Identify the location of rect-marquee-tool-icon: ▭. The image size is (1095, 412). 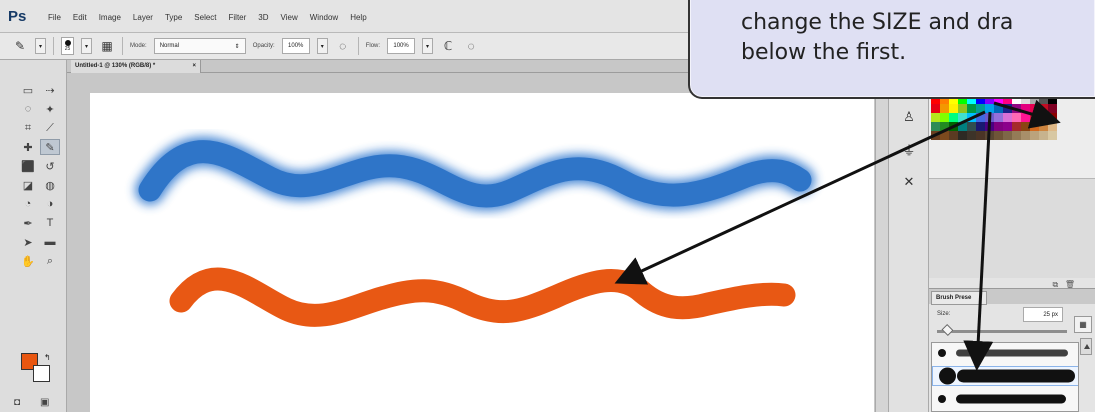
(28, 90).